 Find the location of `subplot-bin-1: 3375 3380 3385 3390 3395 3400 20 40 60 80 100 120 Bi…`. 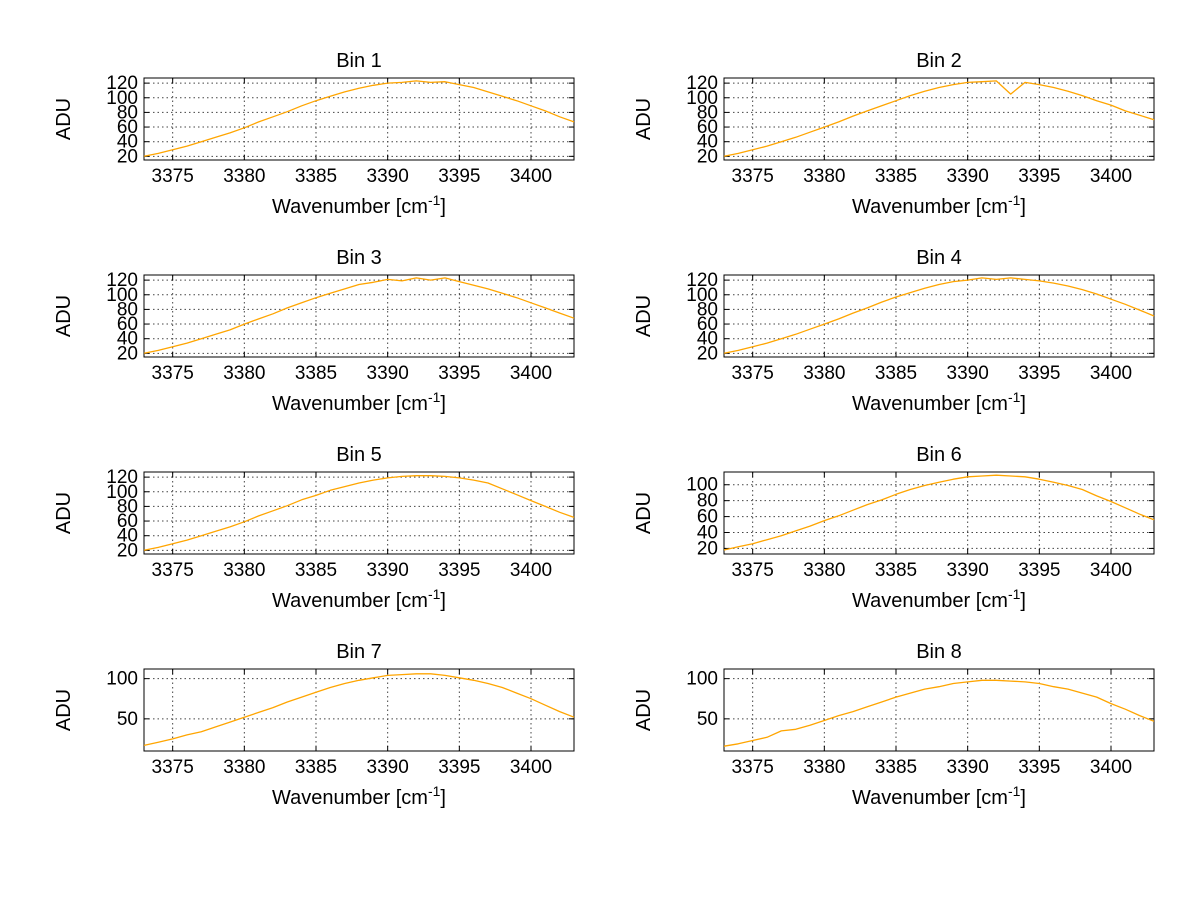

subplot-bin-1: 3375 3380 3385 3390 3395 3400 20 40 60 80 100 120 Bi… is located at coordinates (318, 146).